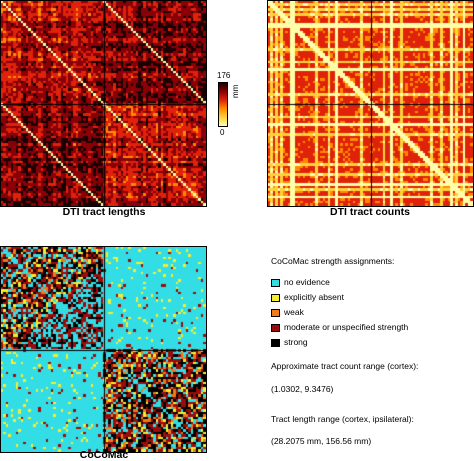 The image size is (474, 461). What do you see at coordinates (321, 441) in the screenshot?
I see `length-range-value: (28.2075 mm, 156.56 mm)` at bounding box center [321, 441].